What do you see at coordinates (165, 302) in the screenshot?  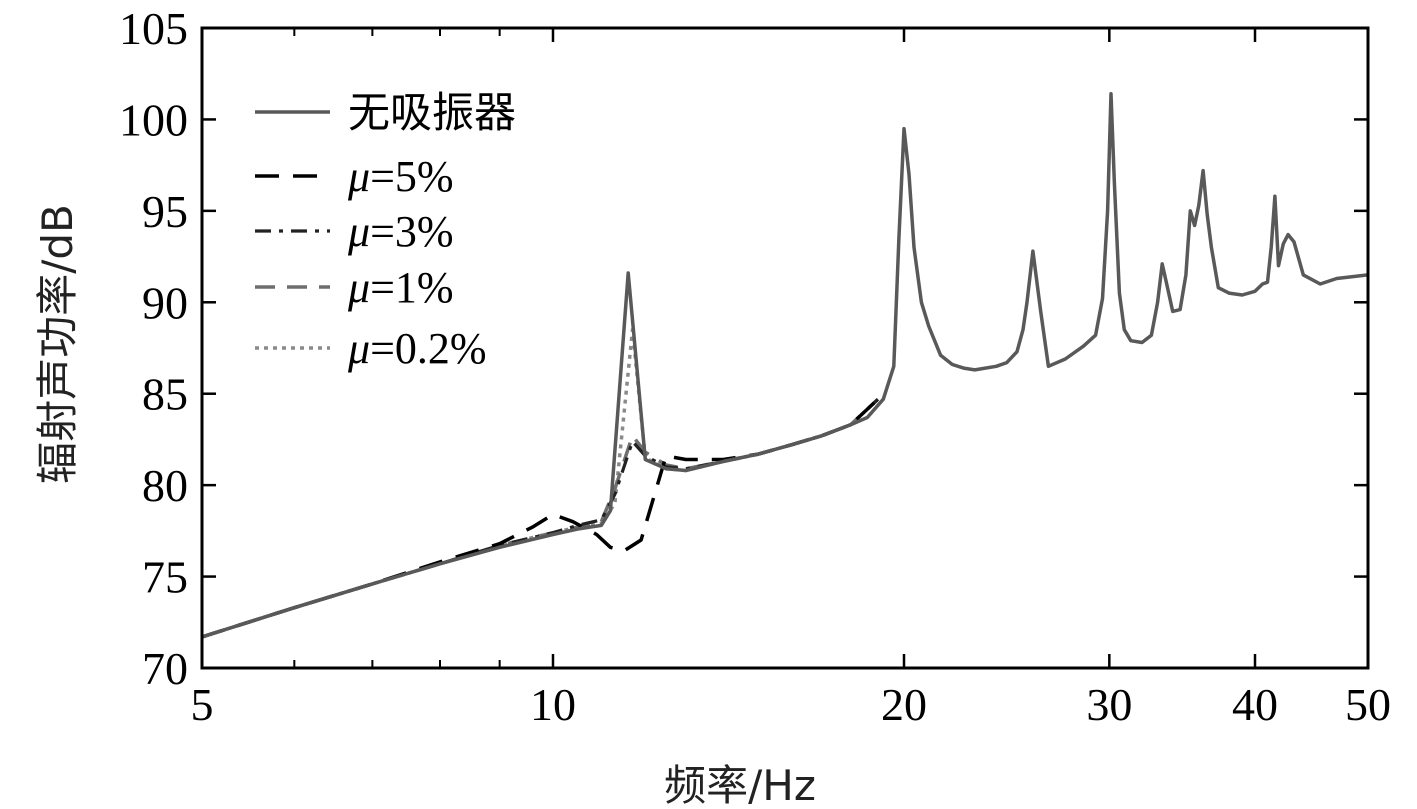 I see `y-tick-label: 90` at bounding box center [165, 302].